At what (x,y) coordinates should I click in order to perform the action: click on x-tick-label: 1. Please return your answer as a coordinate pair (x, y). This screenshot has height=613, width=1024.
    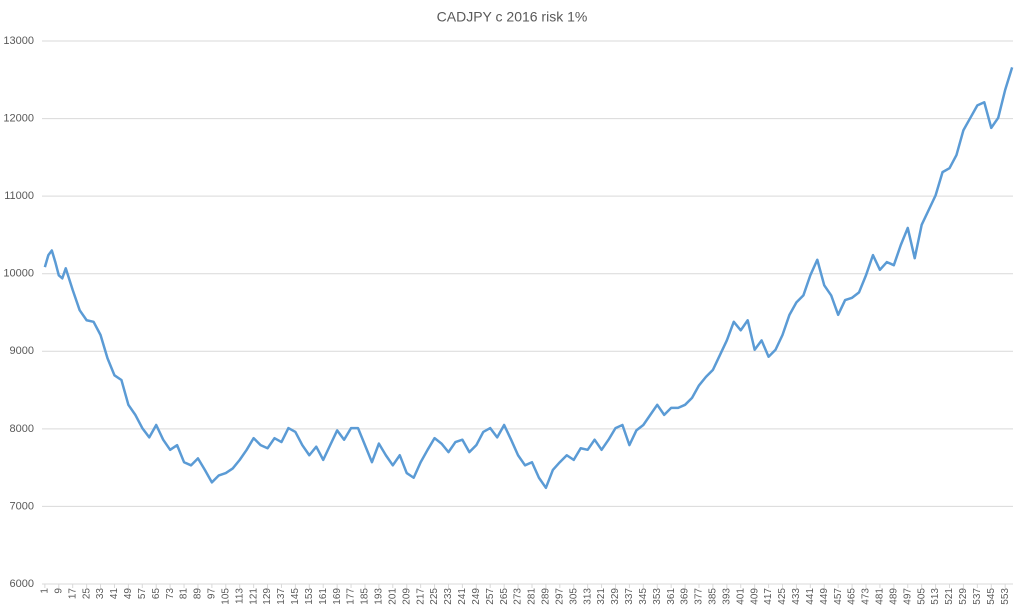
    Looking at the image, I should click on (45, 591).